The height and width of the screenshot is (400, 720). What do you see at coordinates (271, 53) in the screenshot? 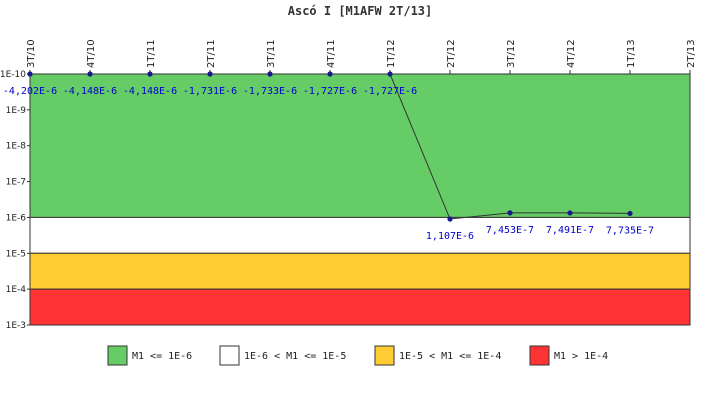
I see `x-tick-label: 3T/11` at bounding box center [271, 53].